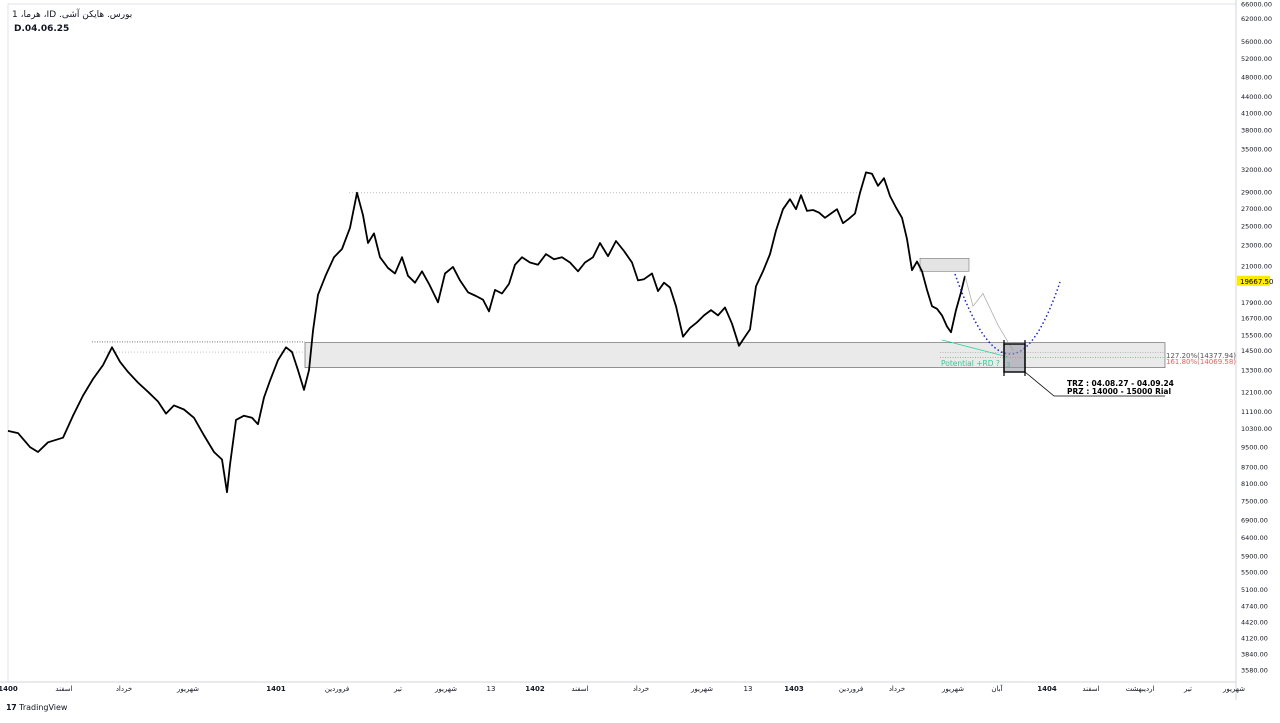 The width and height of the screenshot is (1280, 723). What do you see at coordinates (1254, 623) in the screenshot?
I see `y-tick-label: 4420.00` at bounding box center [1254, 623].